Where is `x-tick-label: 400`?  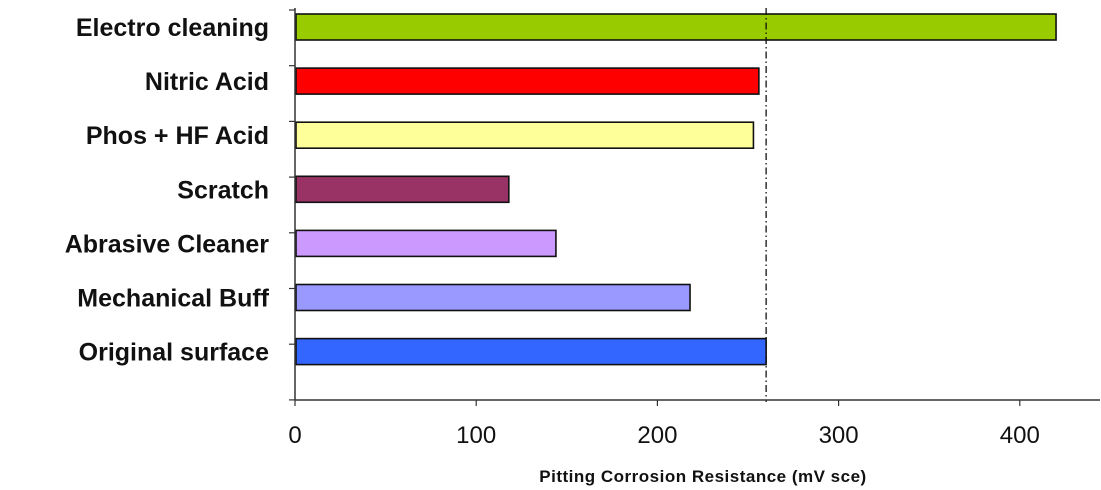
x-tick-label: 400 is located at coordinates (1020, 435).